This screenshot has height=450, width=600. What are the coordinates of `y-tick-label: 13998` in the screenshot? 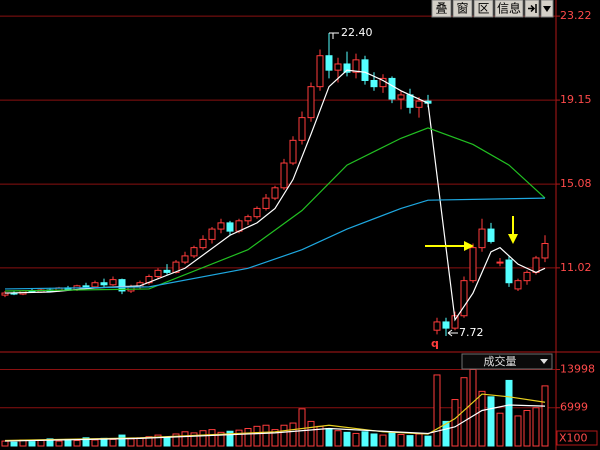 It's located at (577, 368).